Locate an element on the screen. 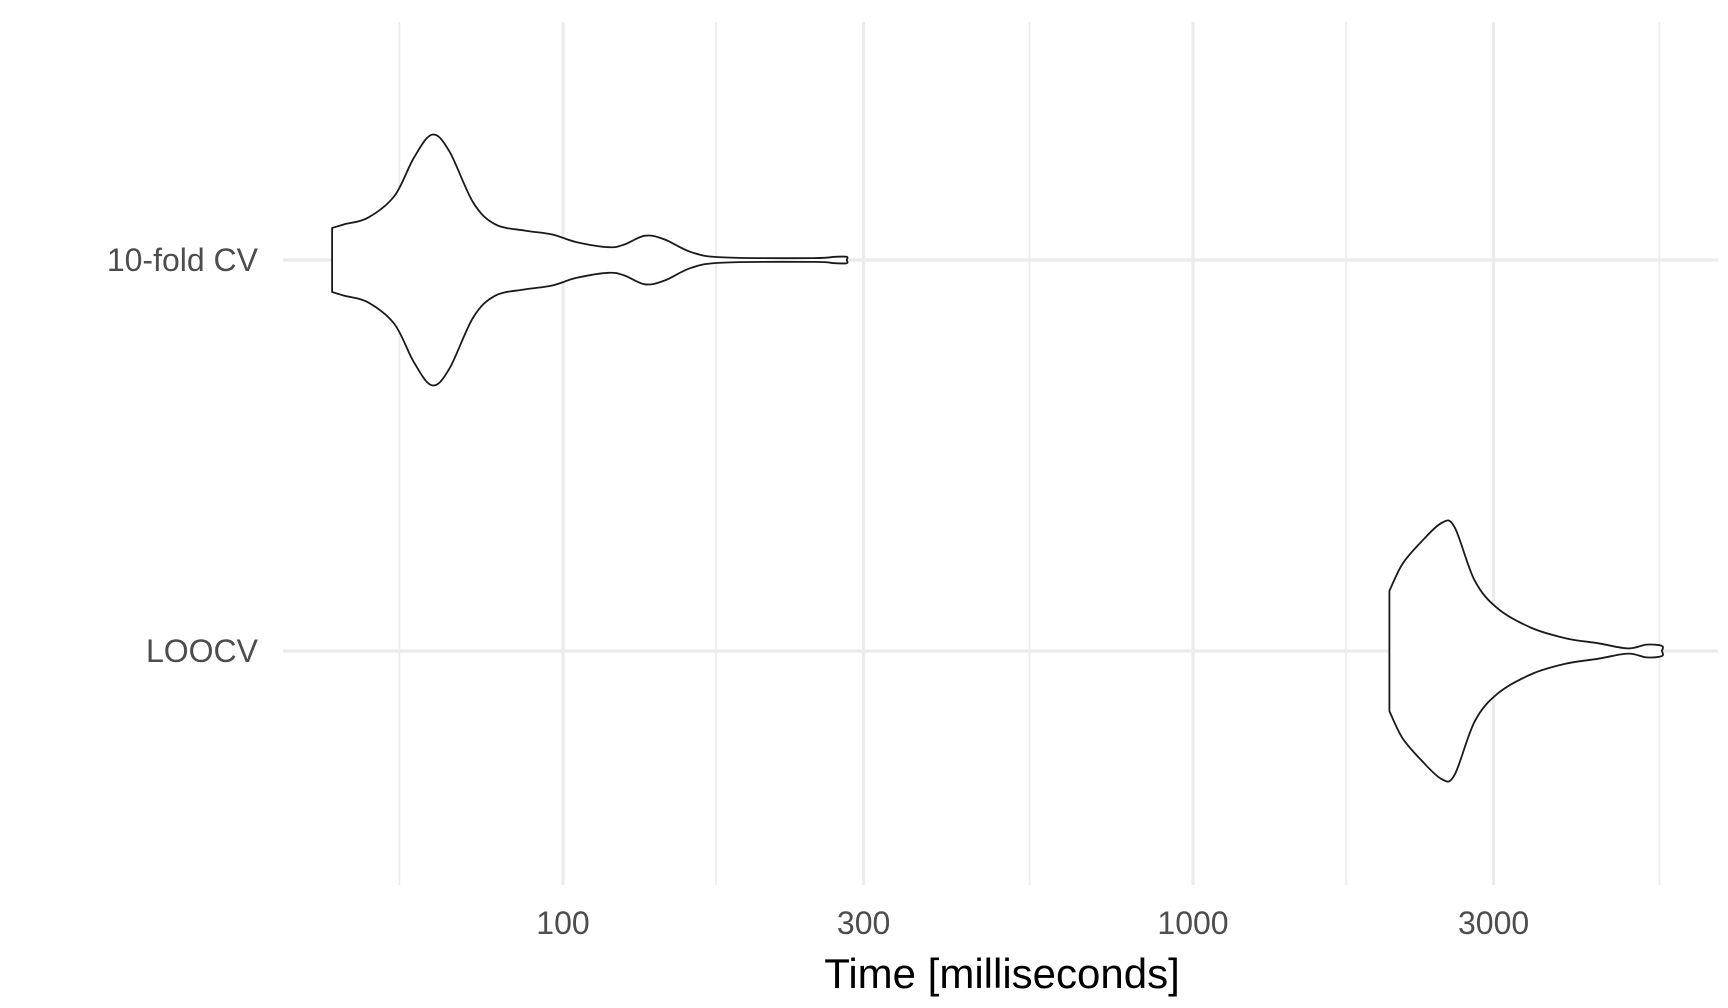 Image resolution: width=1728 pixels, height=1008 pixels. x-tick-labels: 100 300 1000 3000 is located at coordinates (1032, 923).